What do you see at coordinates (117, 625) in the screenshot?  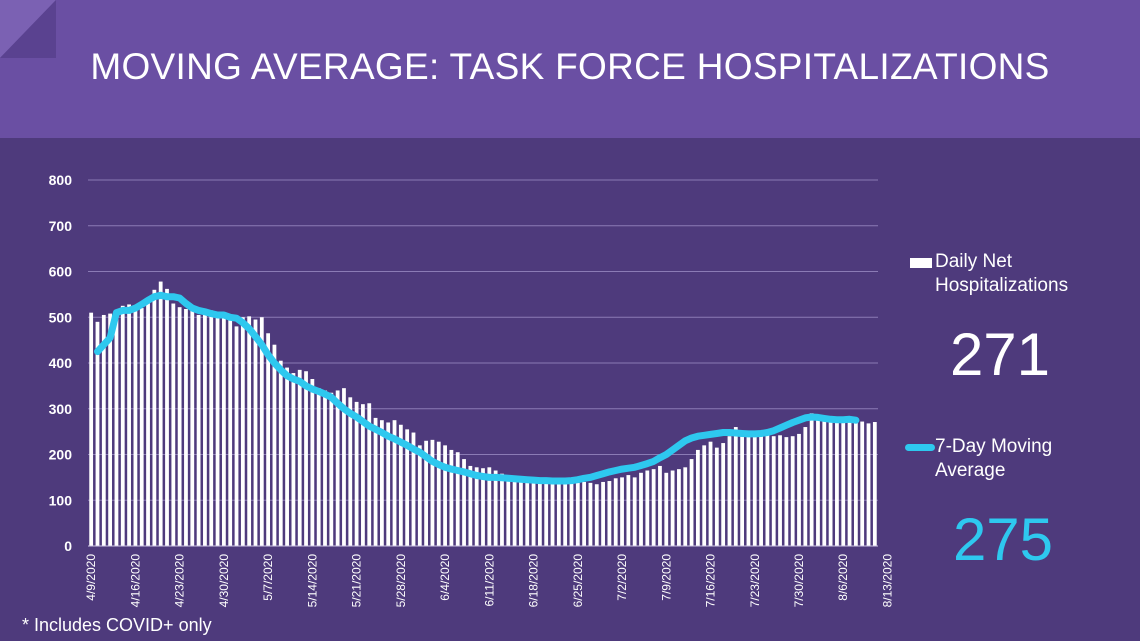 I see `footnote: * Includes COVID+ only` at bounding box center [117, 625].